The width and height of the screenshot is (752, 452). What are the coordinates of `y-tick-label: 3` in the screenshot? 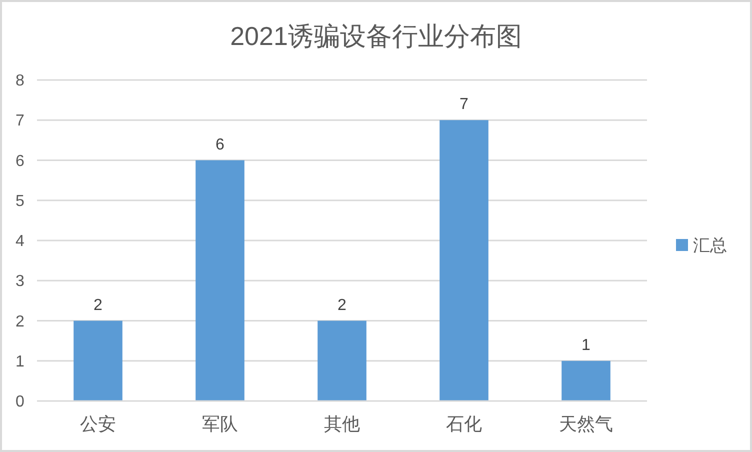 It's located at (20, 281).